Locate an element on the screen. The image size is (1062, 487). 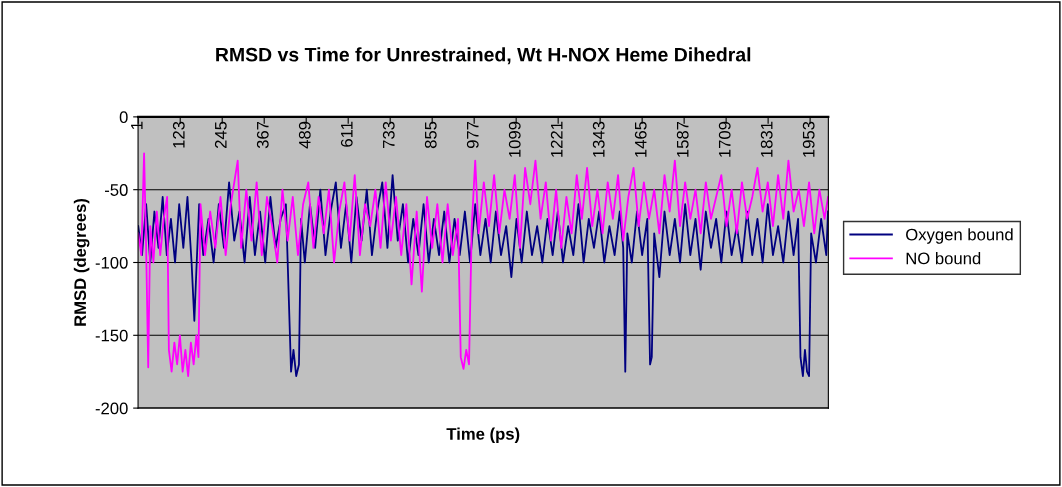
x-tick-label: 367 is located at coordinates (262, 135).